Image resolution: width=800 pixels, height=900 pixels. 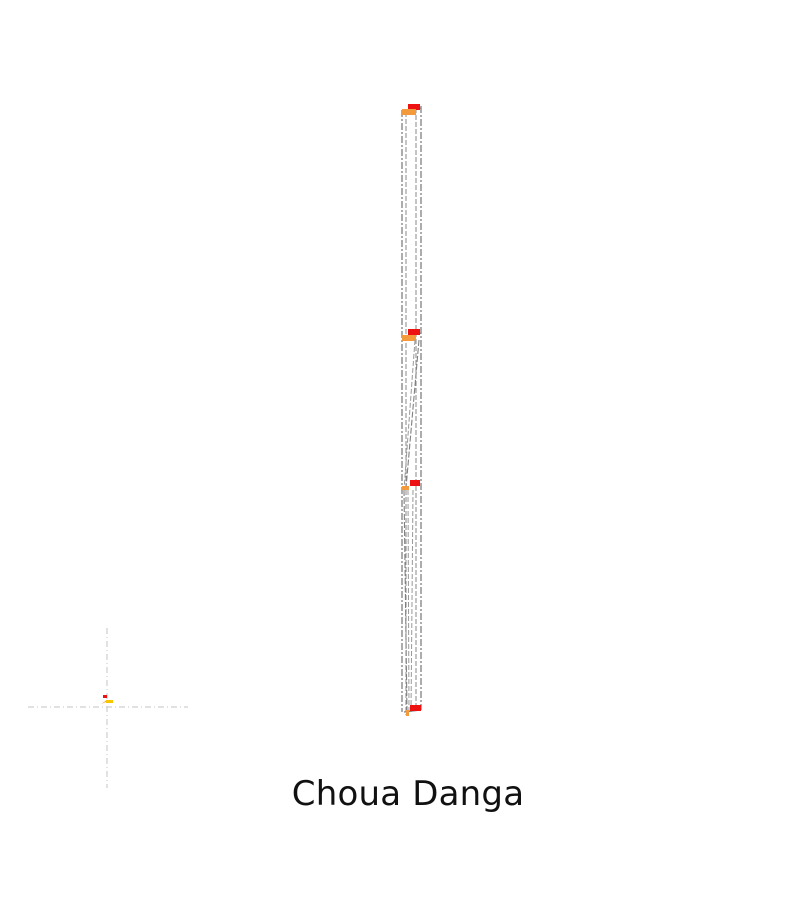 I want to click on top-orange-marker, so click(x=409, y=112).